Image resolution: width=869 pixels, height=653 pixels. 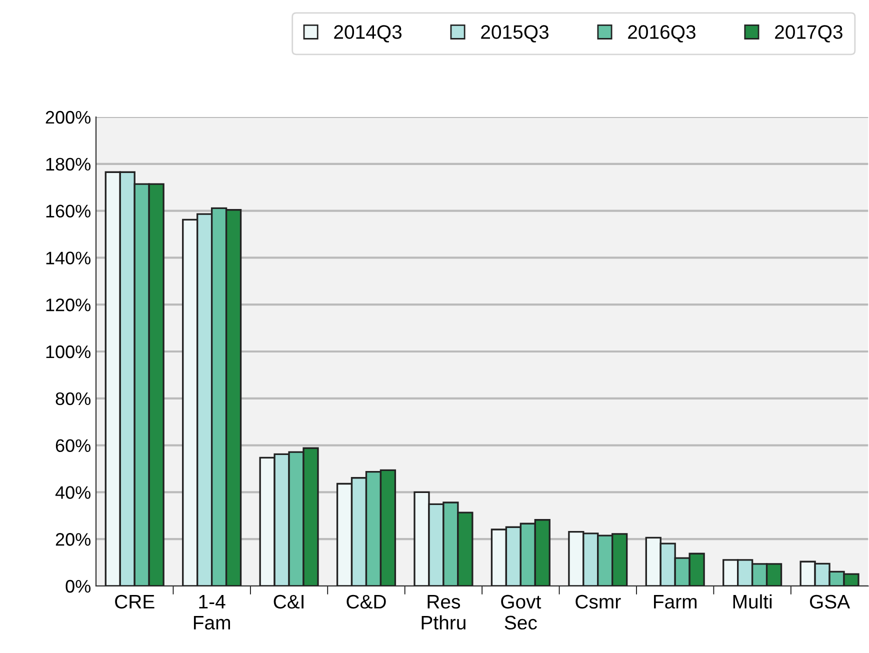 What do you see at coordinates (521, 612) in the screenshot?
I see `x-tick-label: Govt Sec` at bounding box center [521, 612].